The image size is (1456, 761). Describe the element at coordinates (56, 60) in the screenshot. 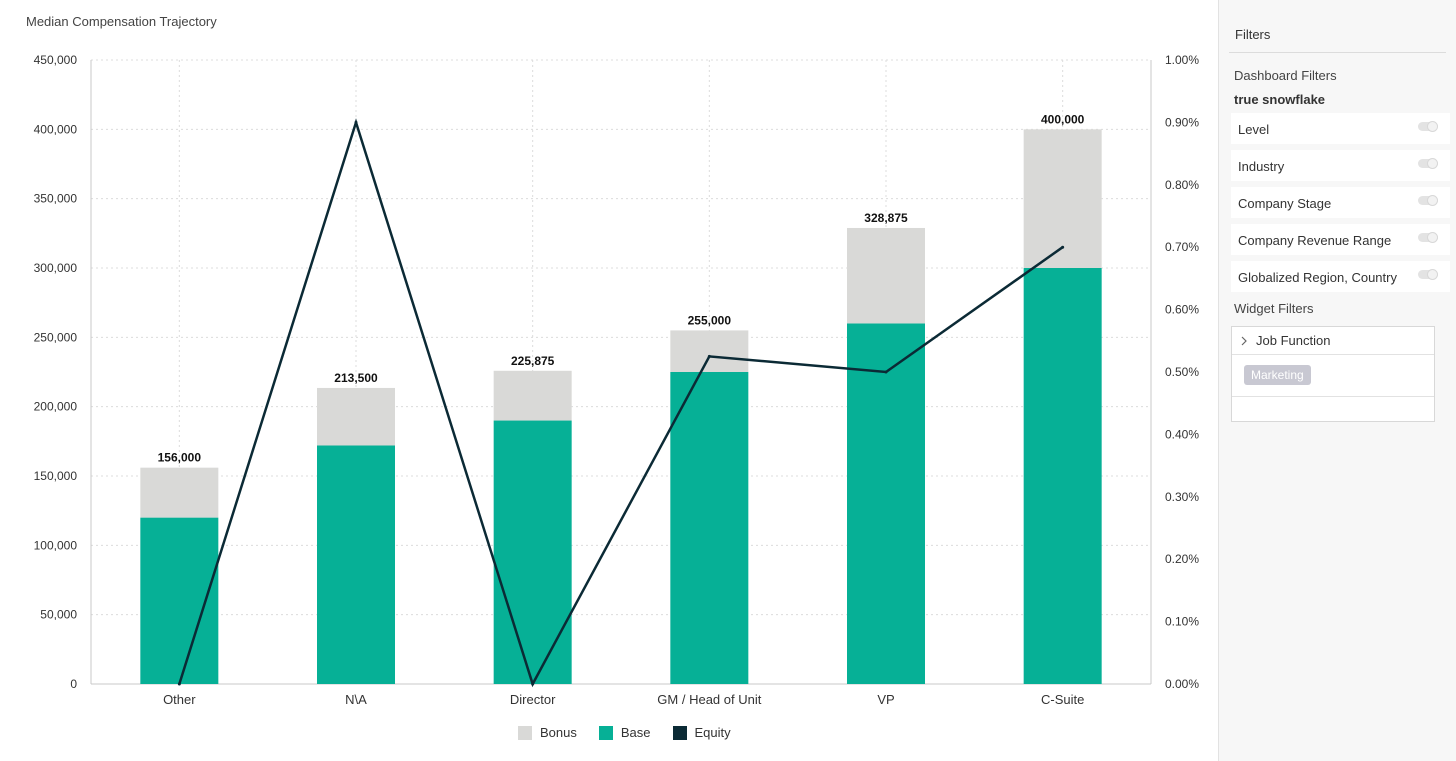

I see `y-left-tick-label: 450,000` at that location.